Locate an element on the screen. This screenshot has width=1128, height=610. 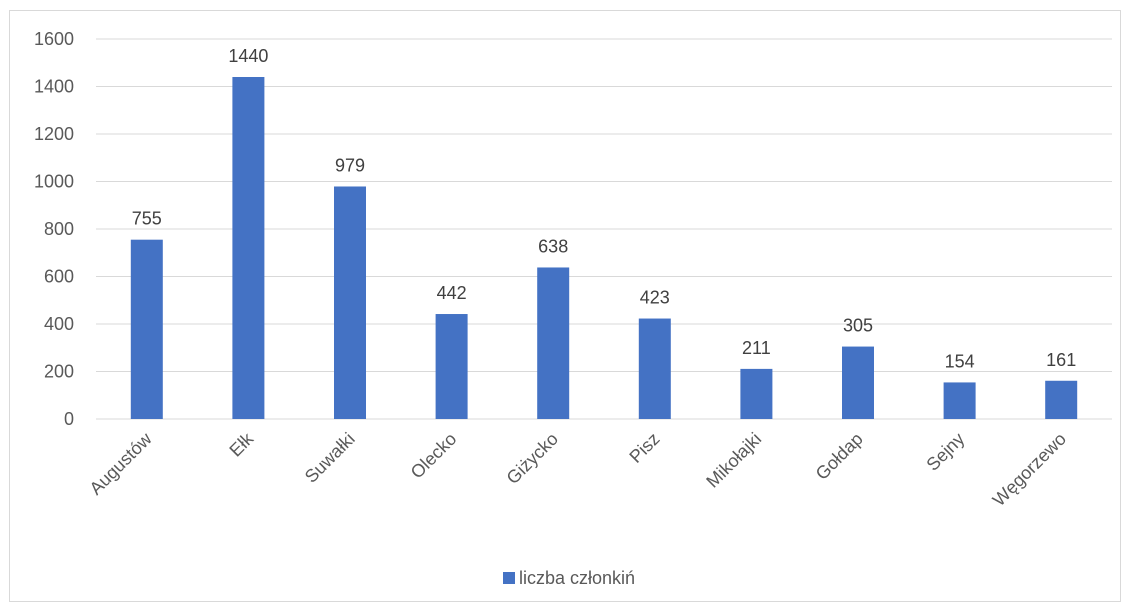
x-tick-label: Suwałki is located at coordinates (330, 458).